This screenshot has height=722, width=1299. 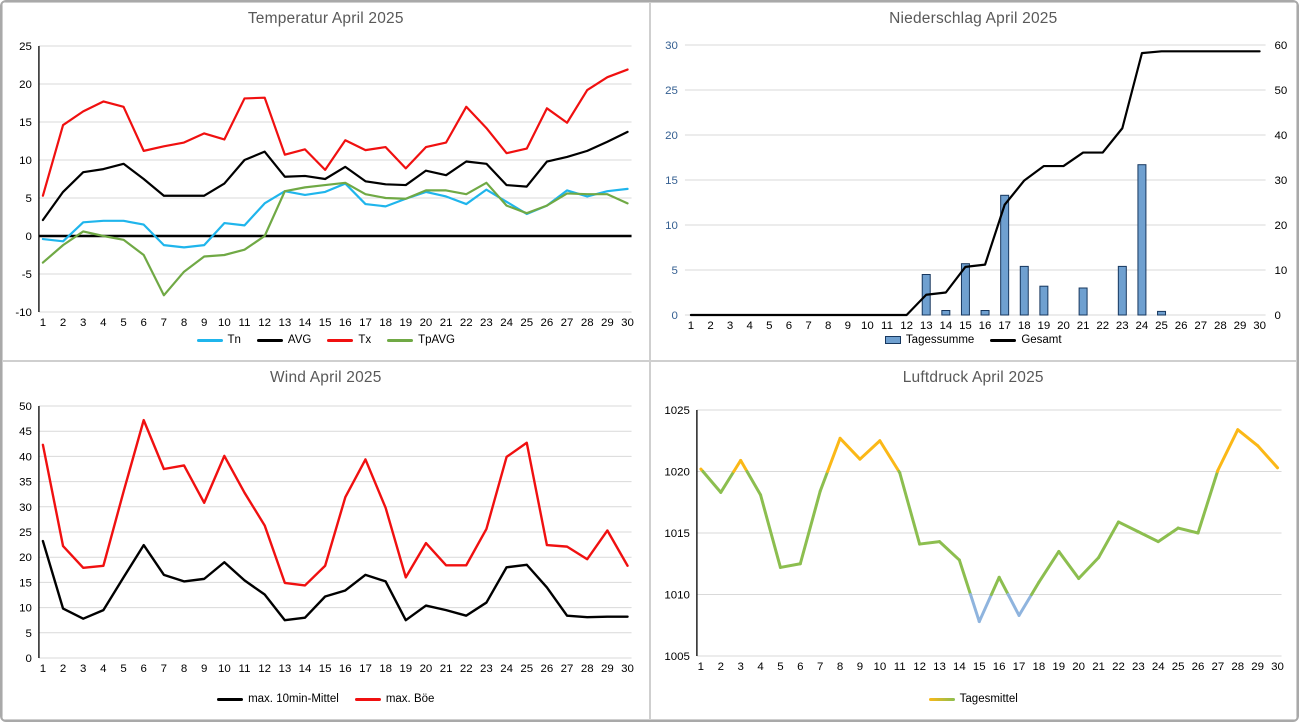 What do you see at coordinates (325, 323) in the screenshot?
I see `x-tick-label: 15` at bounding box center [325, 323].